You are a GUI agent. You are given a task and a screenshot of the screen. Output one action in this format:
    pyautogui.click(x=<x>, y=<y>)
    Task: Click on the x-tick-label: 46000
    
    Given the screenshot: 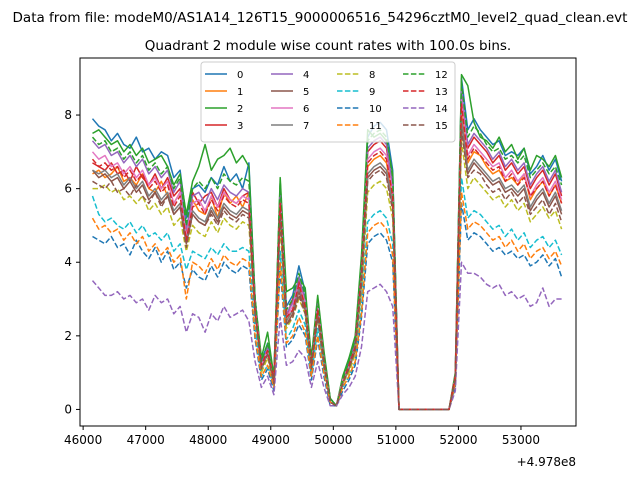 What is the action you would take?
    pyautogui.click(x=83, y=440)
    